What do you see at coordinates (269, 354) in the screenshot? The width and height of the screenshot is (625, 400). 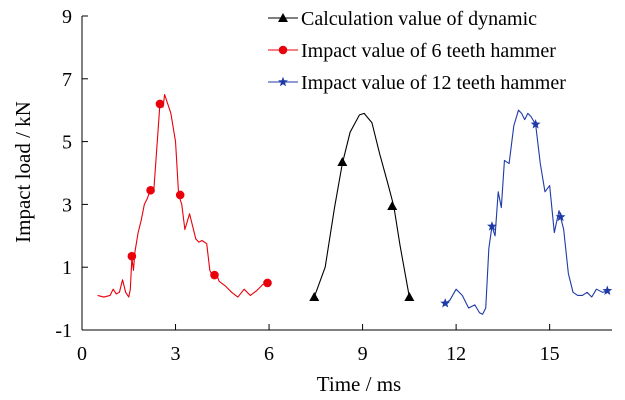 I see `x-tick-label: 6` at bounding box center [269, 354].